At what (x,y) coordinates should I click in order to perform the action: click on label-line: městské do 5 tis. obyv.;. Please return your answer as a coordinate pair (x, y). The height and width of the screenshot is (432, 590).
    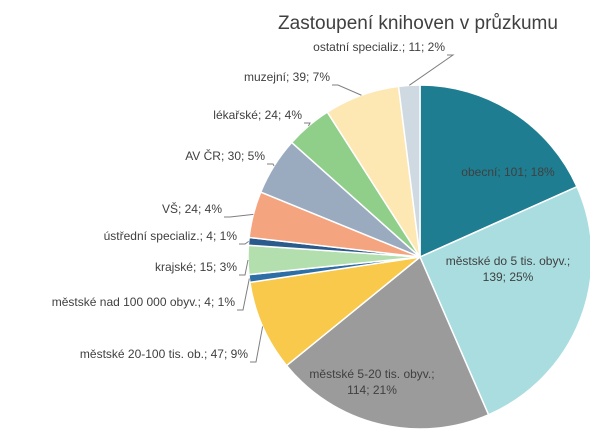
    Looking at the image, I should click on (508, 261).